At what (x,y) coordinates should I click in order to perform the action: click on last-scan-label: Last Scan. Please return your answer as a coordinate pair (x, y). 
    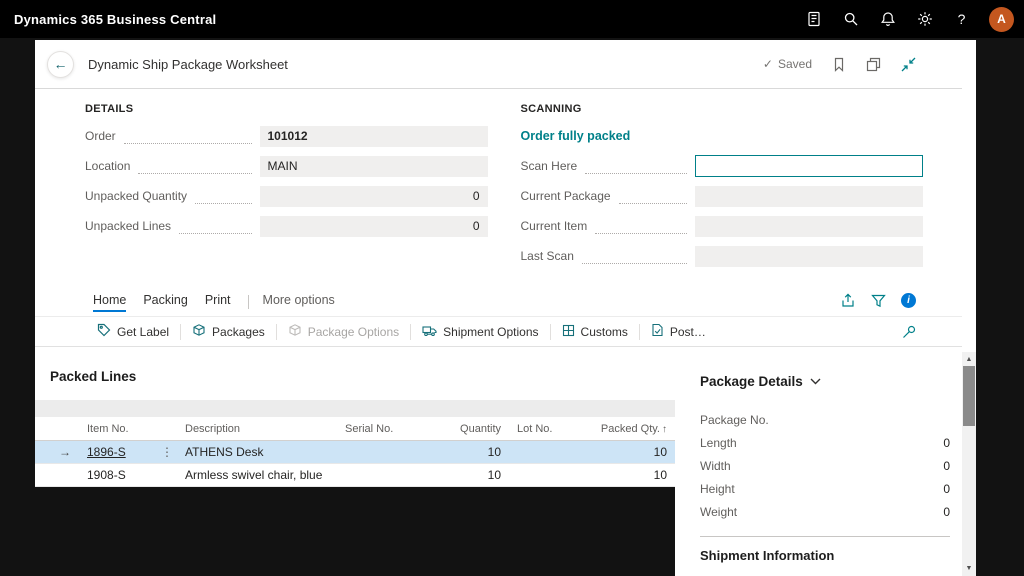
    Looking at the image, I should click on (547, 256).